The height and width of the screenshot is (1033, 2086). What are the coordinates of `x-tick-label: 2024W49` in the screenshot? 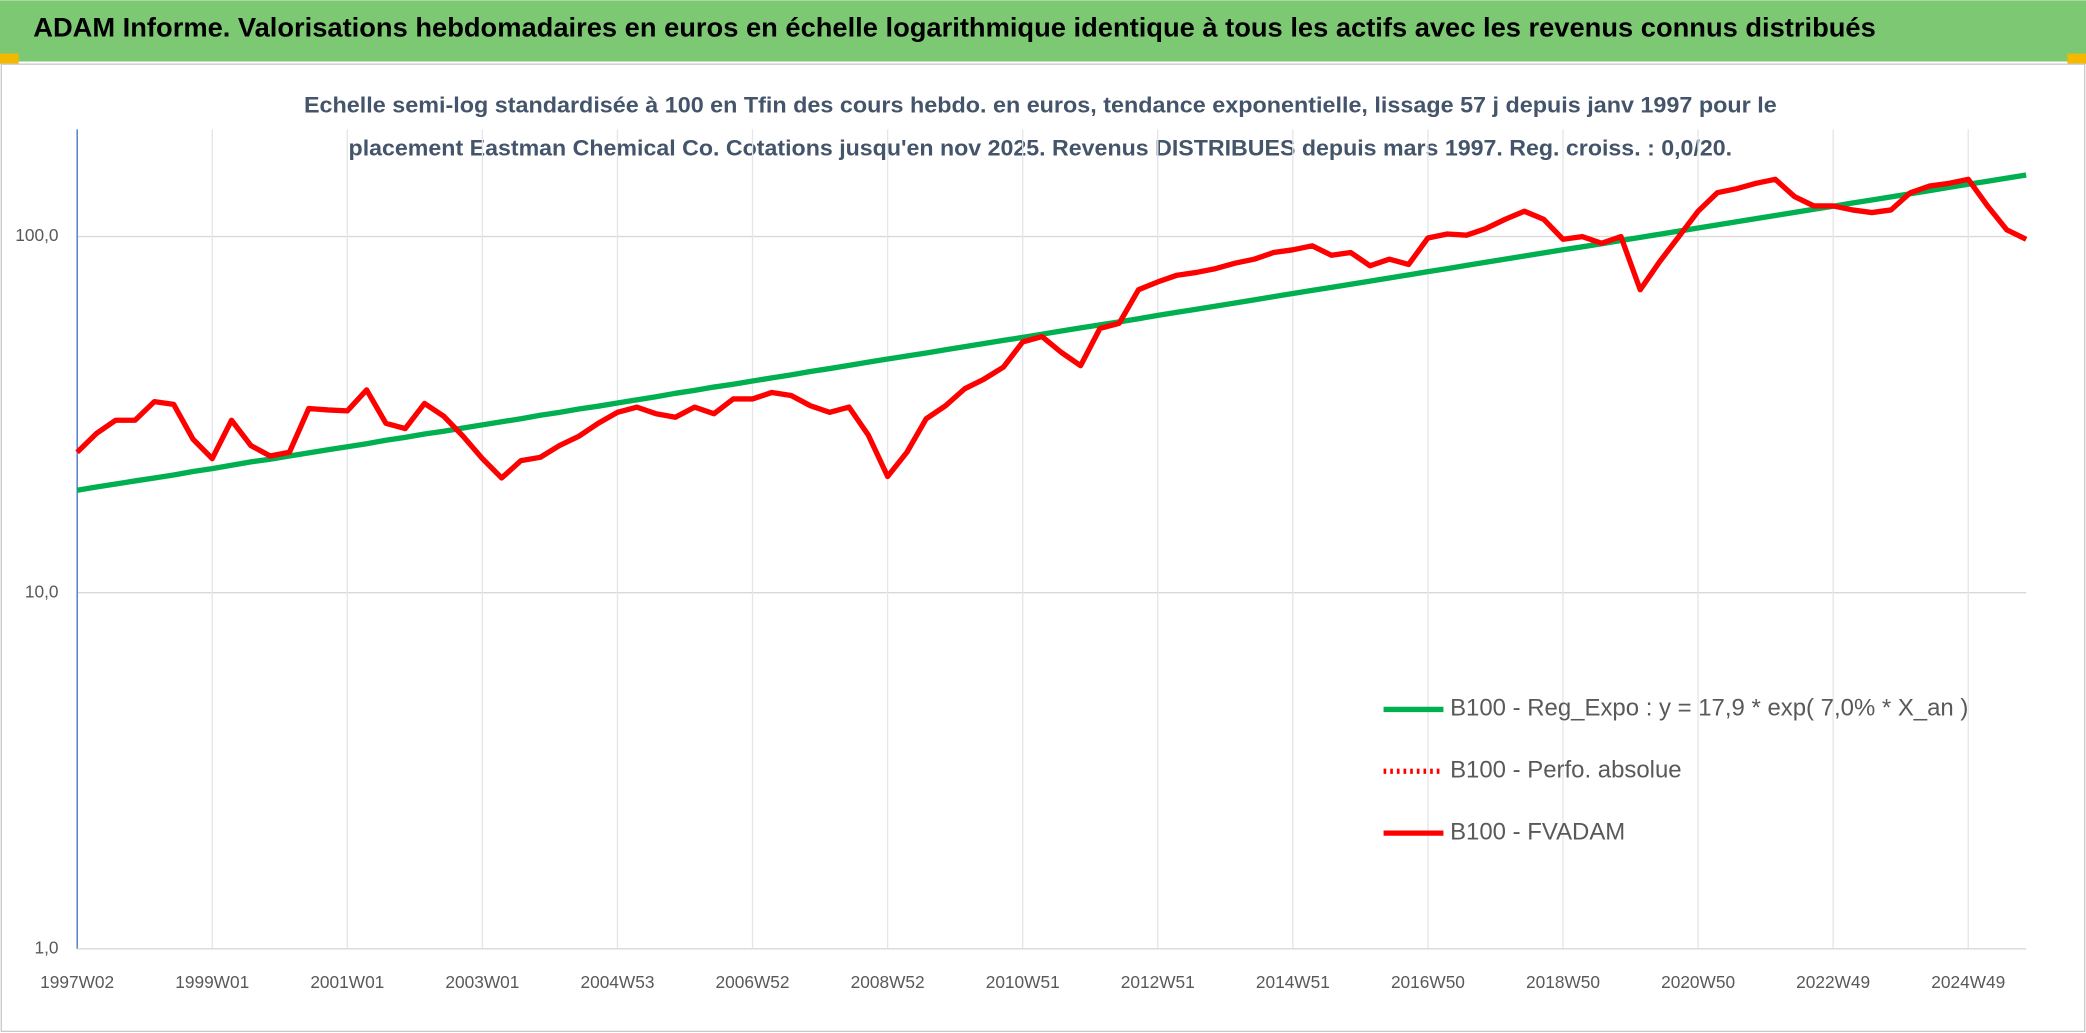 It's located at (1968, 982).